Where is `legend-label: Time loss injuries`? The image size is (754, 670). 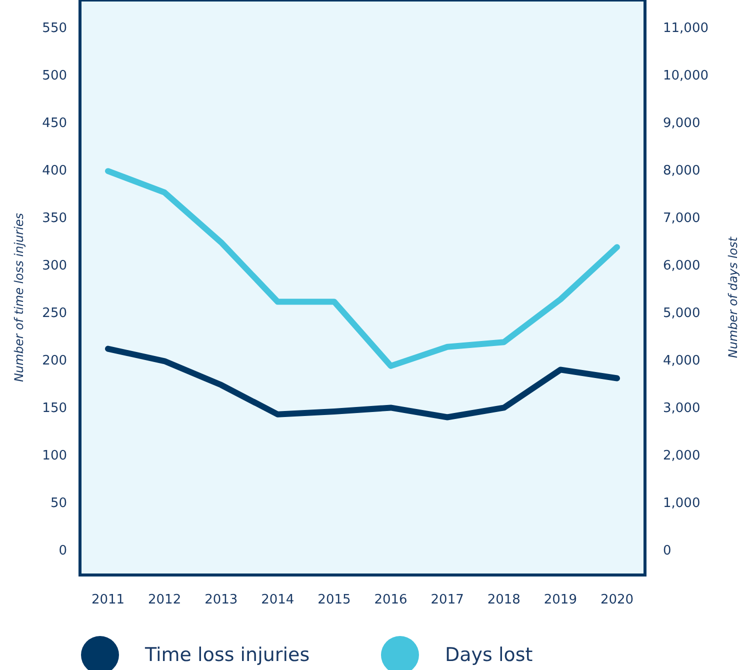 legend-label: Time loss injuries is located at coordinates (227, 655).